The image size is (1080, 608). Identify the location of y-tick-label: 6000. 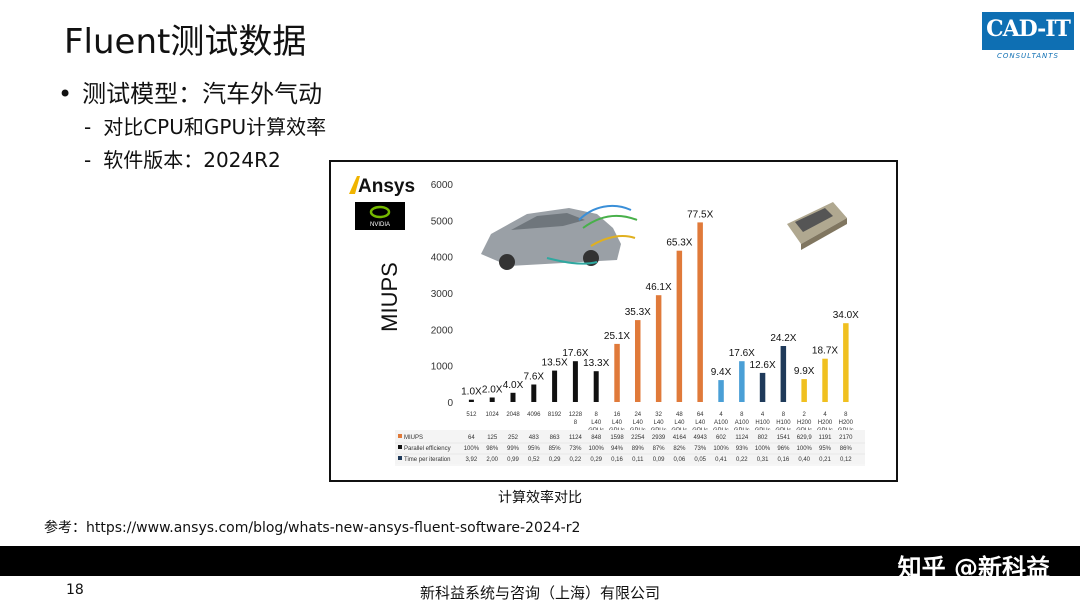
(442, 185).